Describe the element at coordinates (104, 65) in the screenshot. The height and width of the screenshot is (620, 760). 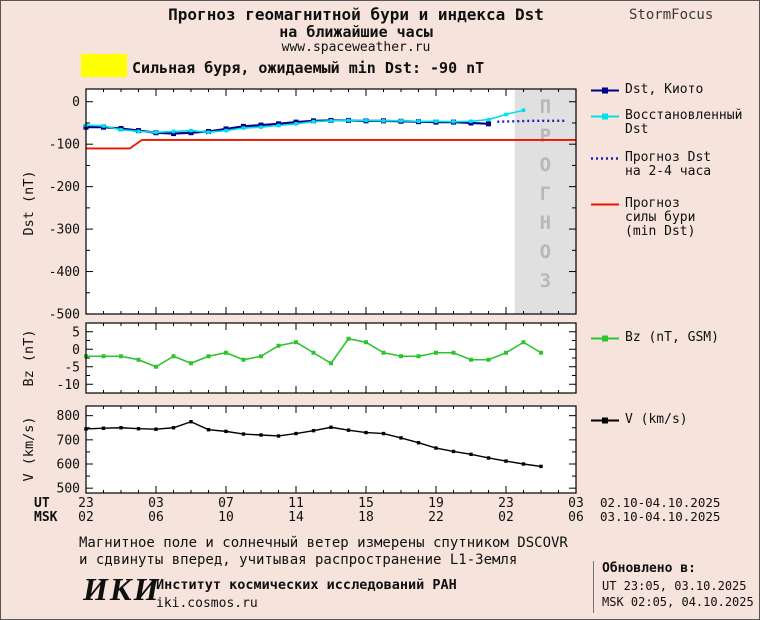
I see `storm-level-swatch` at that location.